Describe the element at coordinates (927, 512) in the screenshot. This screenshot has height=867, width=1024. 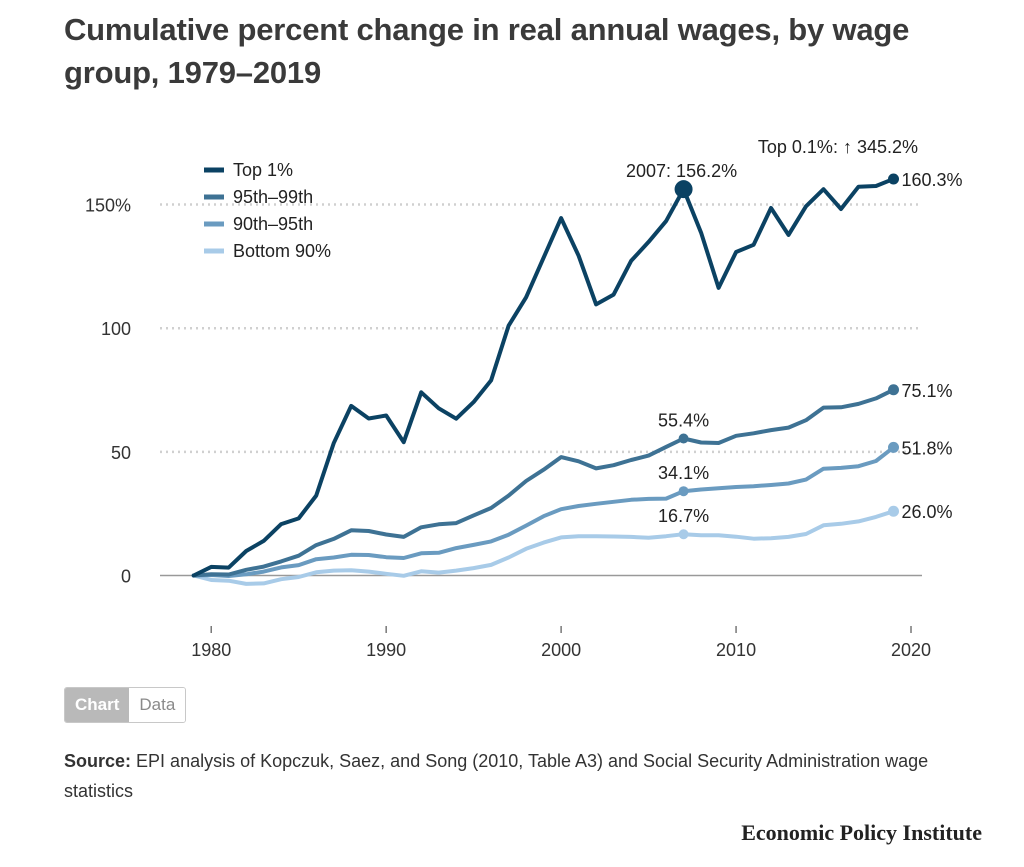
I see `end-label-bottom90: 26.0%` at that location.